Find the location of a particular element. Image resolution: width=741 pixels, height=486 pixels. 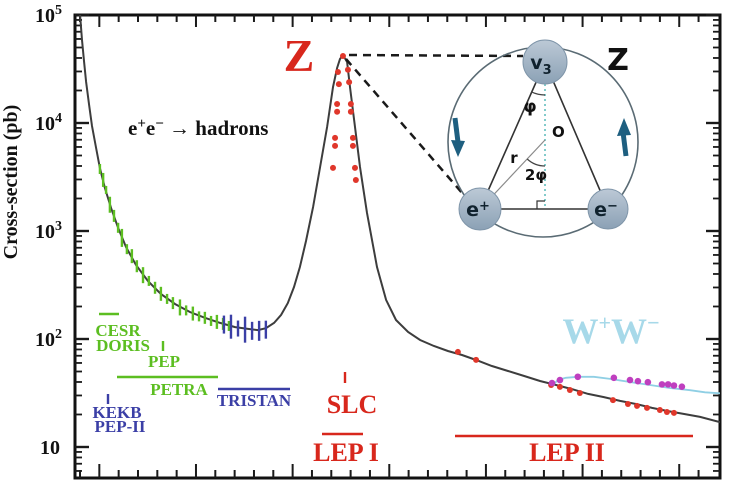

callout-dashed-lines is located at coordinates (434, 124).